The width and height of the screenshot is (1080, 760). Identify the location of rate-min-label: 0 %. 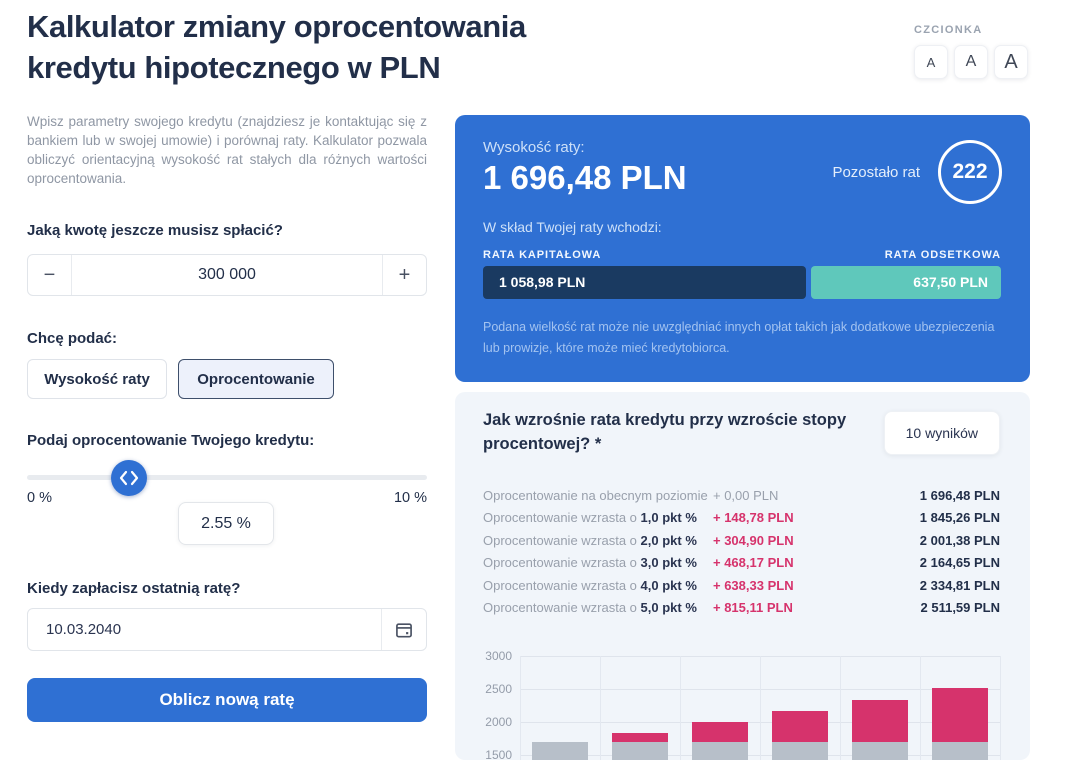
(39, 498).